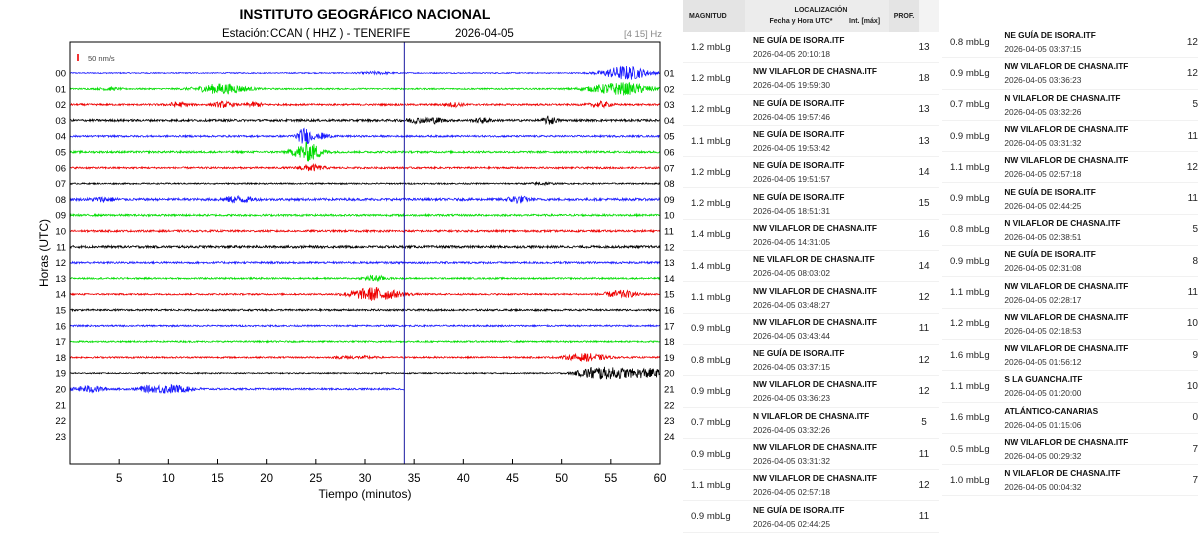  I want to click on event-magnitude: 1.1 mbLg, so click(711, 485).